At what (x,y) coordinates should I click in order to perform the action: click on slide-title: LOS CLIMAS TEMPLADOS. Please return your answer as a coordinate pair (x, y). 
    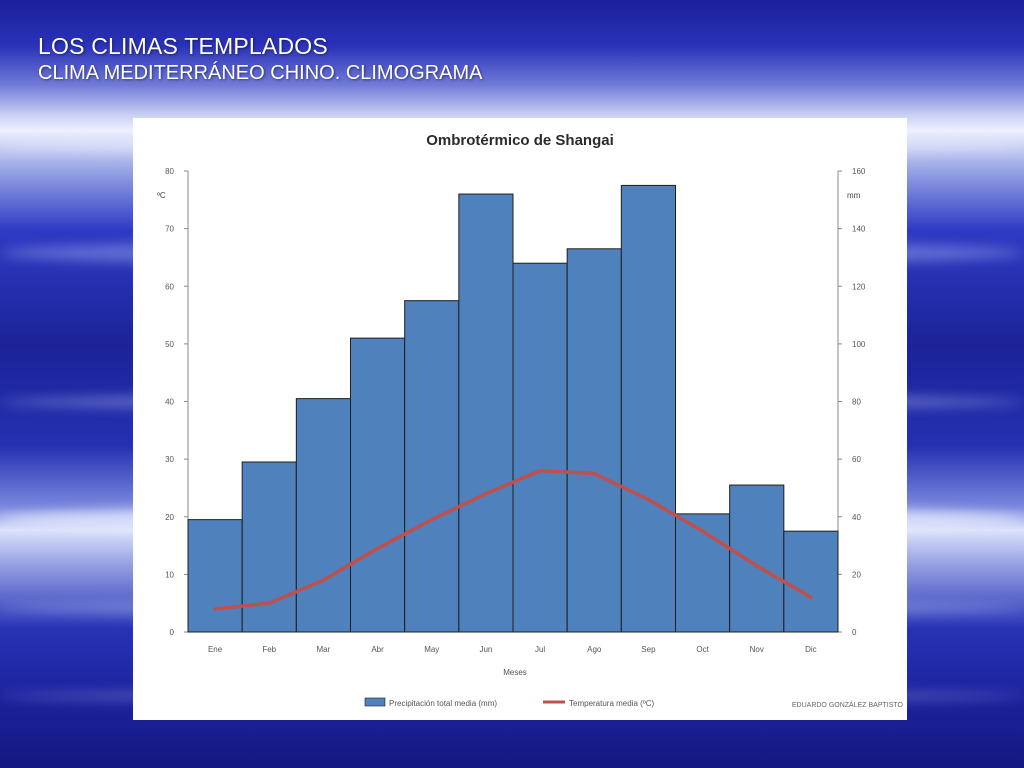
    Looking at the image, I should click on (183, 46).